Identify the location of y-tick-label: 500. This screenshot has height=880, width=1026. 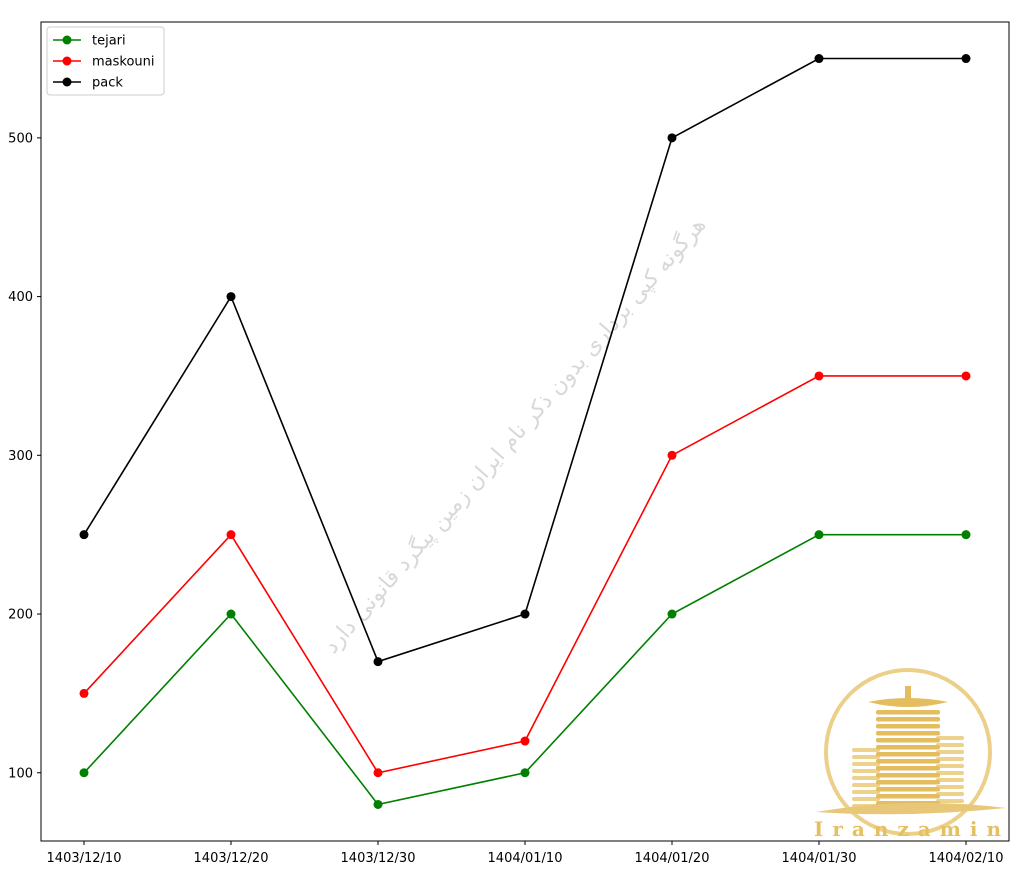
(20, 138).